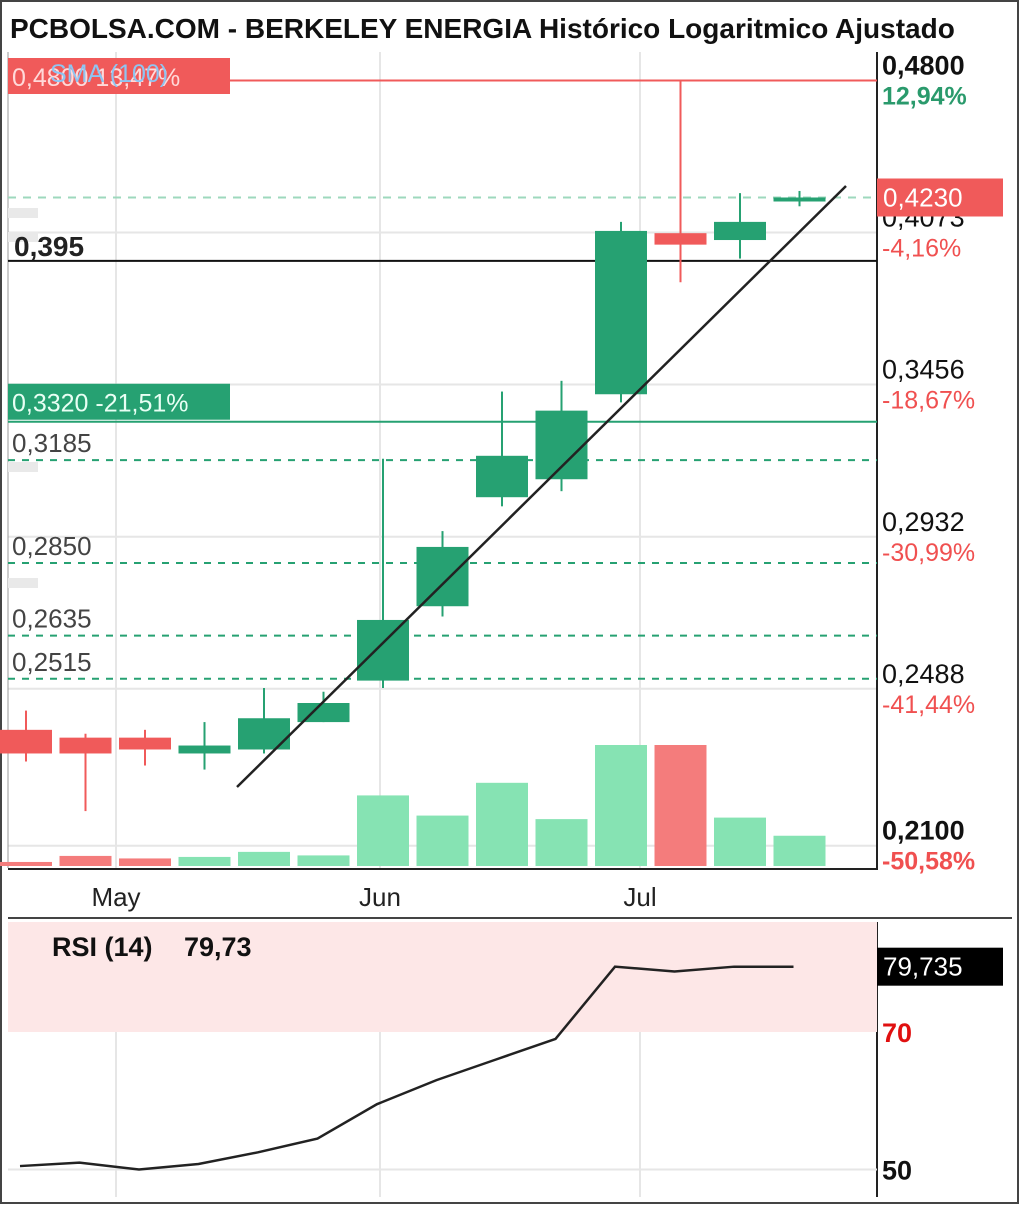 This screenshot has width=1020, height=1210. Describe the element at coordinates (52, 662) in the screenshot. I see `support-label: 0,2515` at that location.